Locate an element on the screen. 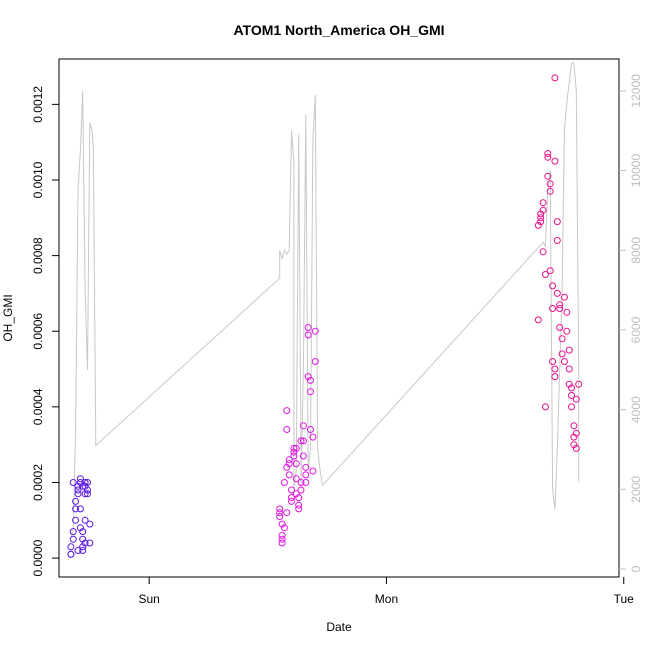 This screenshot has width=650, height=650. y-tick-label: 0.0010 is located at coordinates (38, 179).